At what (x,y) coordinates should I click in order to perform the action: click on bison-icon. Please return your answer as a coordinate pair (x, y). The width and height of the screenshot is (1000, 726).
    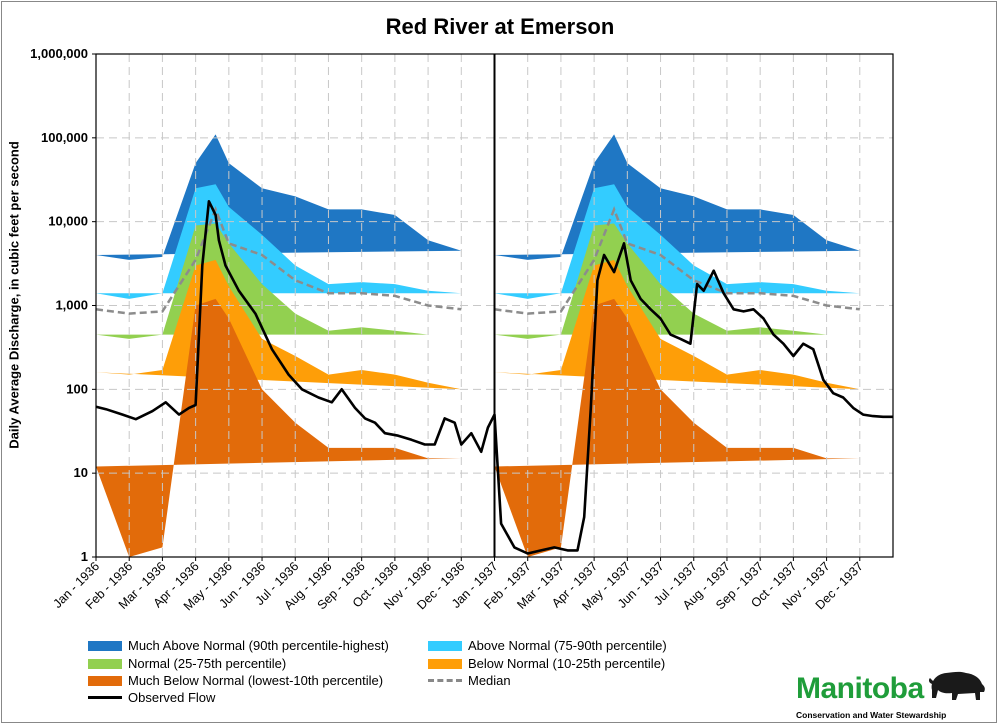
    Looking at the image, I should click on (956, 685).